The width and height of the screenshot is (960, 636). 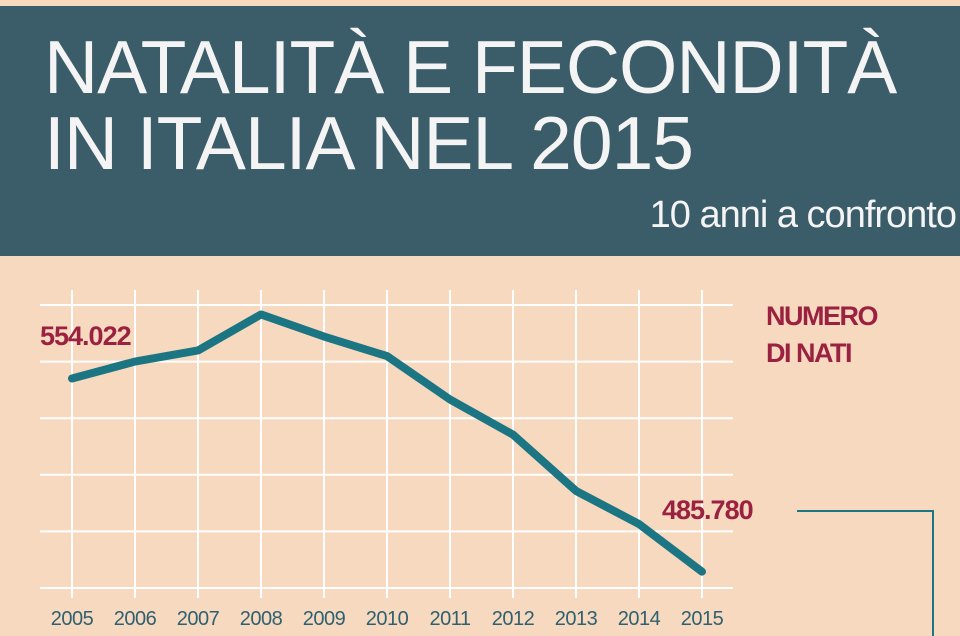 What do you see at coordinates (639, 619) in the screenshot?
I see `x-tick-label: 2014` at bounding box center [639, 619].